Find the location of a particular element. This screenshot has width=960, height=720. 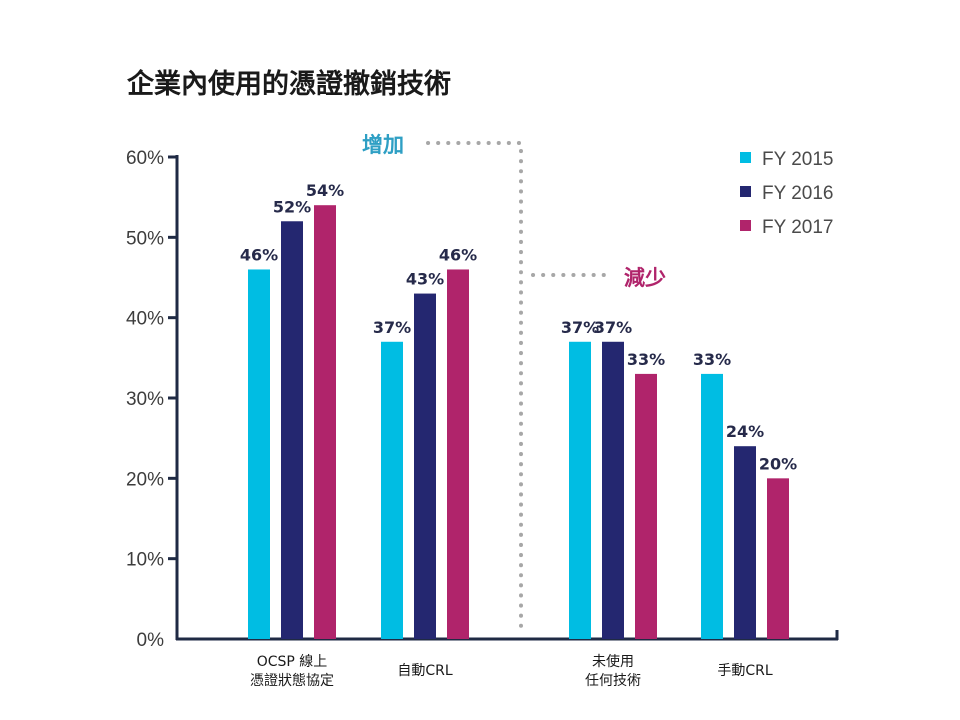

y-tick-label: 50% is located at coordinates (145, 238).